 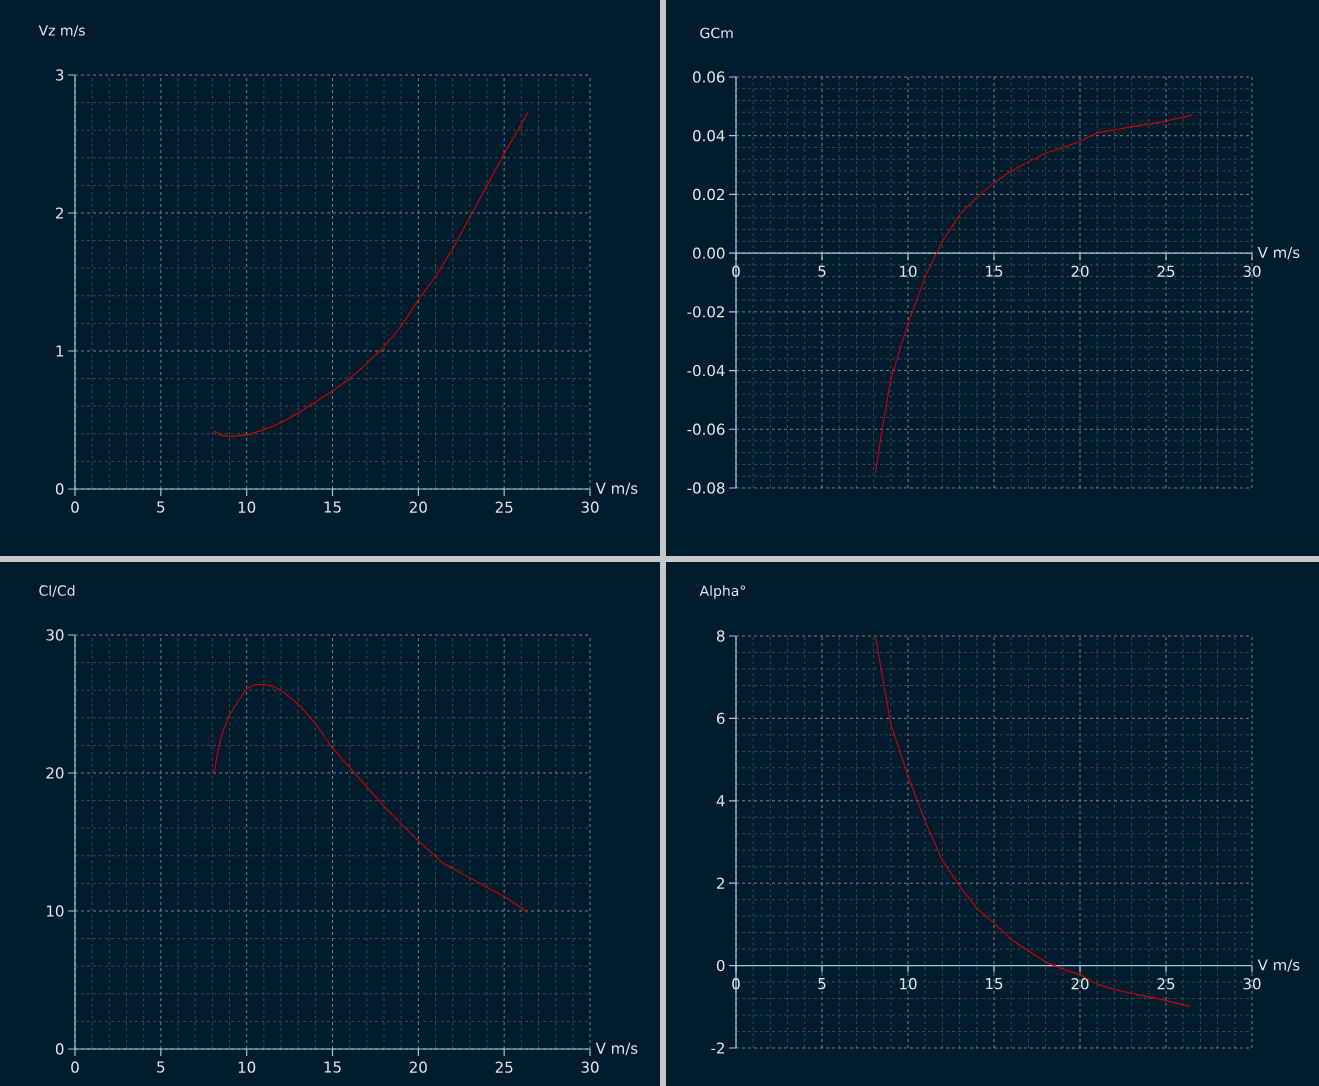 What do you see at coordinates (717, 1048) in the screenshot?
I see `y-tick-label: -2` at bounding box center [717, 1048].